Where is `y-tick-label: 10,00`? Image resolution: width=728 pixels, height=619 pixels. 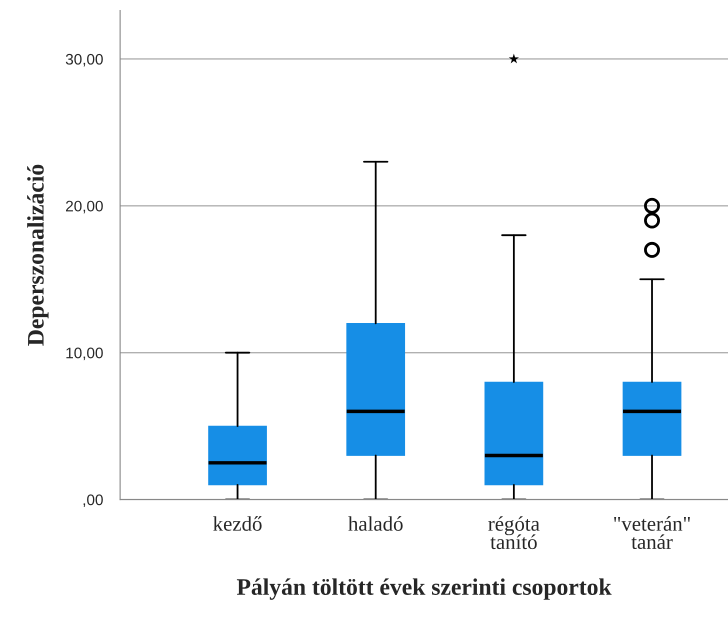
y-tick-label: 10,00 is located at coordinates (84, 354).